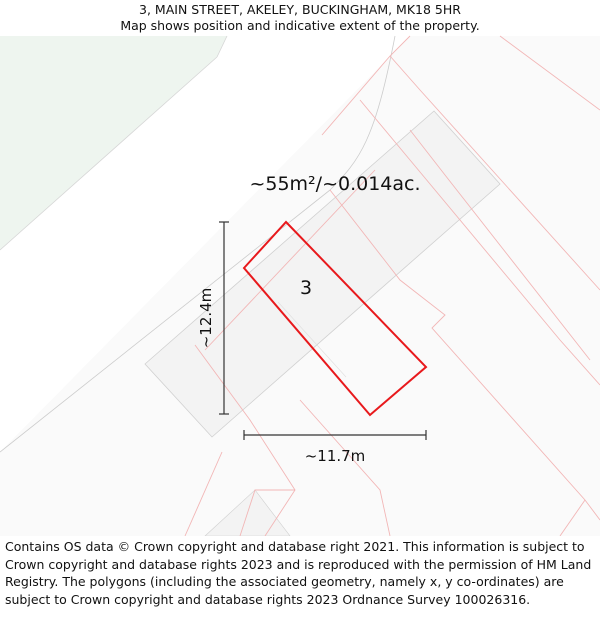 Image resolution: width=600 pixels, height=625 pixels. What do you see at coordinates (224, 318) in the screenshot?
I see `height-measure-line` at bounding box center [224, 318].